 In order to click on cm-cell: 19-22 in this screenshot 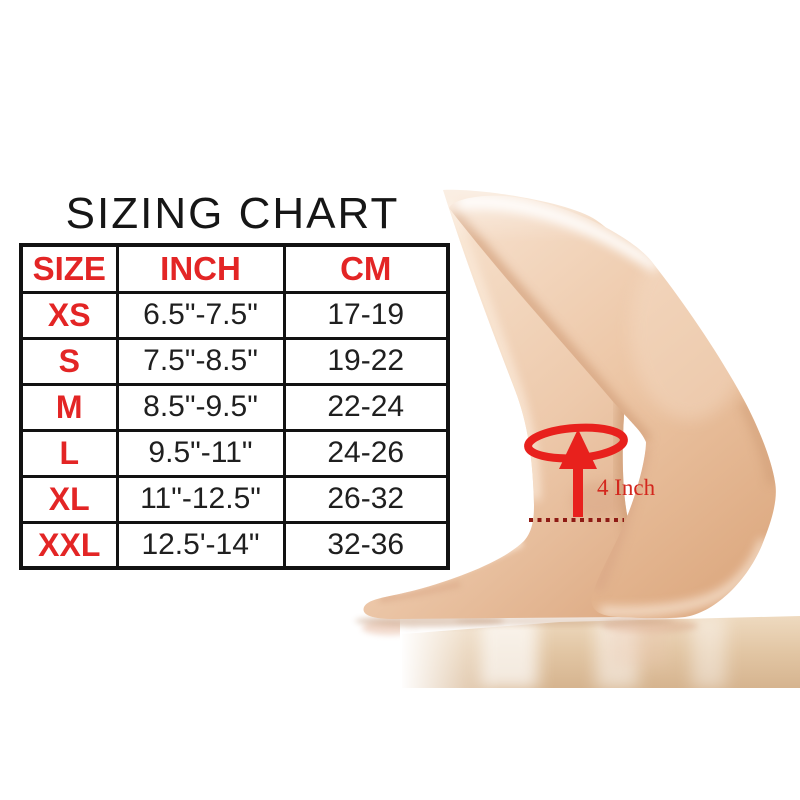, I will do `click(366, 361)`.